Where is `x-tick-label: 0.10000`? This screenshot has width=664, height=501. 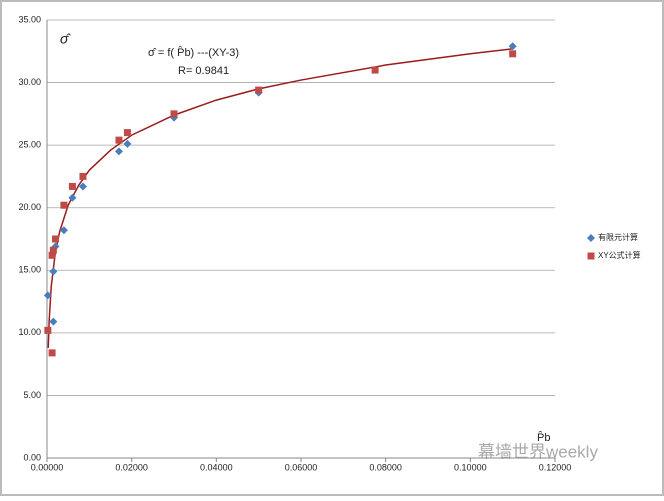 x-tick-label: 0.10000 is located at coordinates (470, 467).